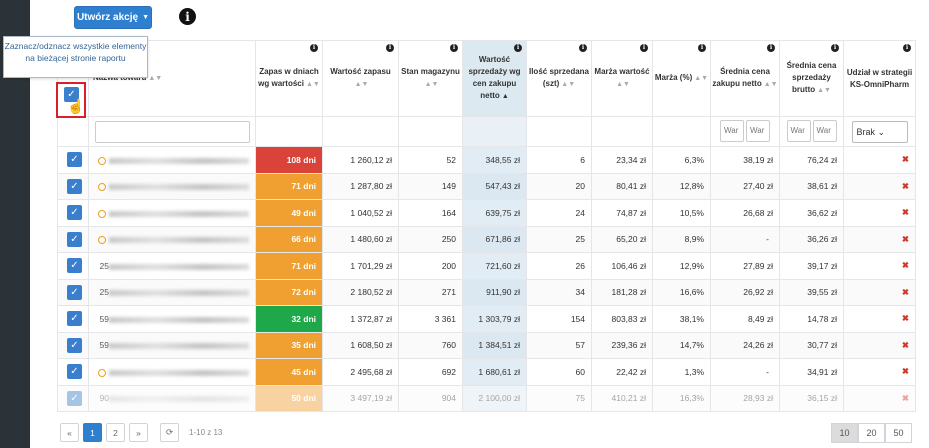 The width and height of the screenshot is (929, 448). I want to click on table-cell: 904, so click(430, 398).